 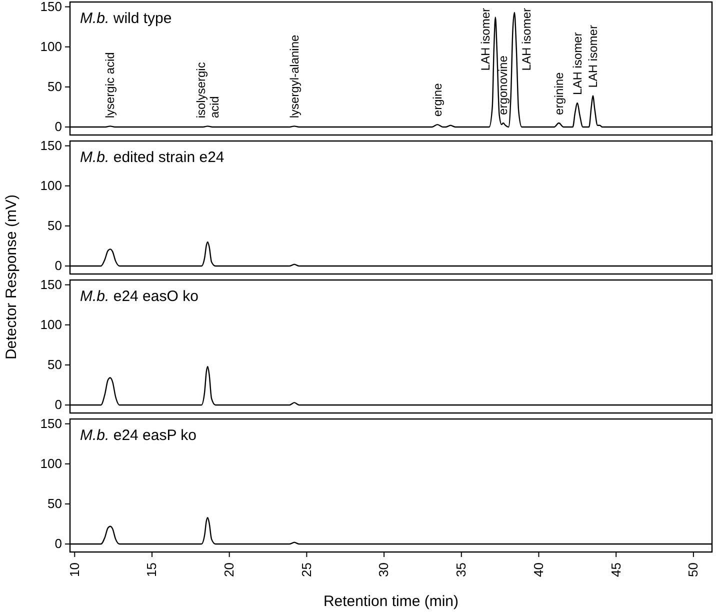 I want to click on annotation: lysergyl-alanine, so click(x=294, y=76).